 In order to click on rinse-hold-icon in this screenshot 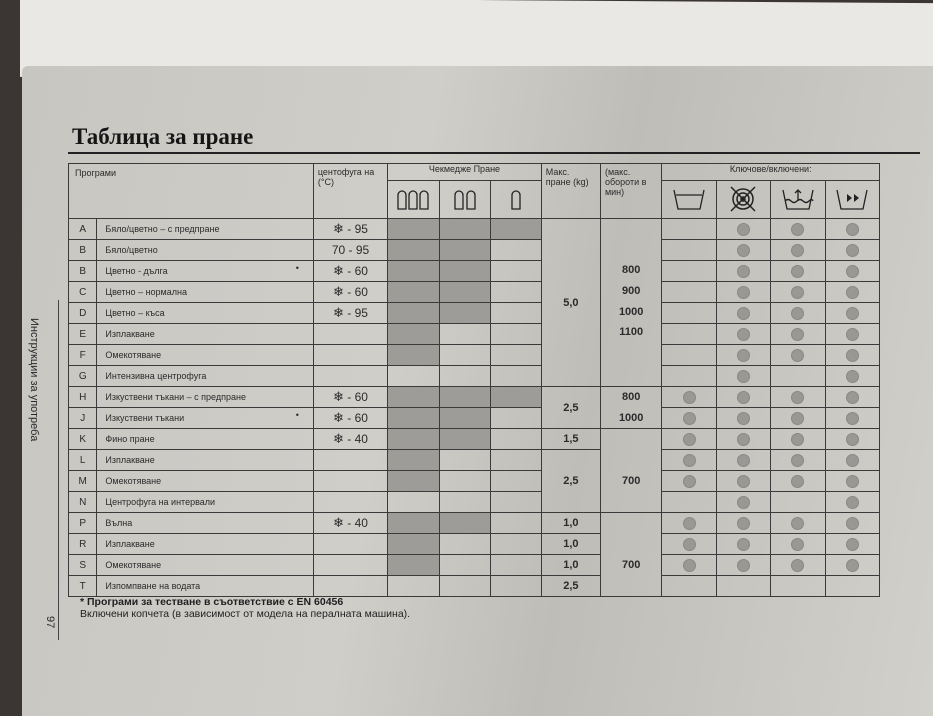, I will do `click(798, 200)`.